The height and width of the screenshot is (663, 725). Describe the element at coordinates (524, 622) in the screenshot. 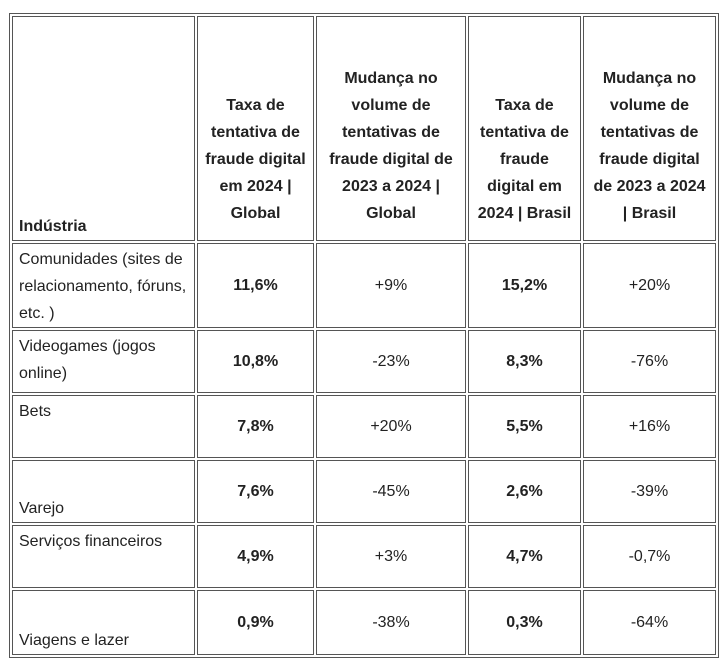

I see `cell-rate-brasil: 0,3%` at that location.